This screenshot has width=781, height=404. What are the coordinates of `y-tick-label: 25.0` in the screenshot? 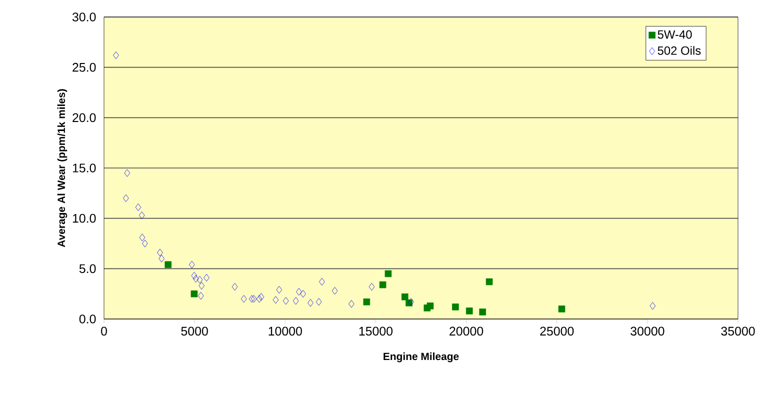 It's located at (84, 67).